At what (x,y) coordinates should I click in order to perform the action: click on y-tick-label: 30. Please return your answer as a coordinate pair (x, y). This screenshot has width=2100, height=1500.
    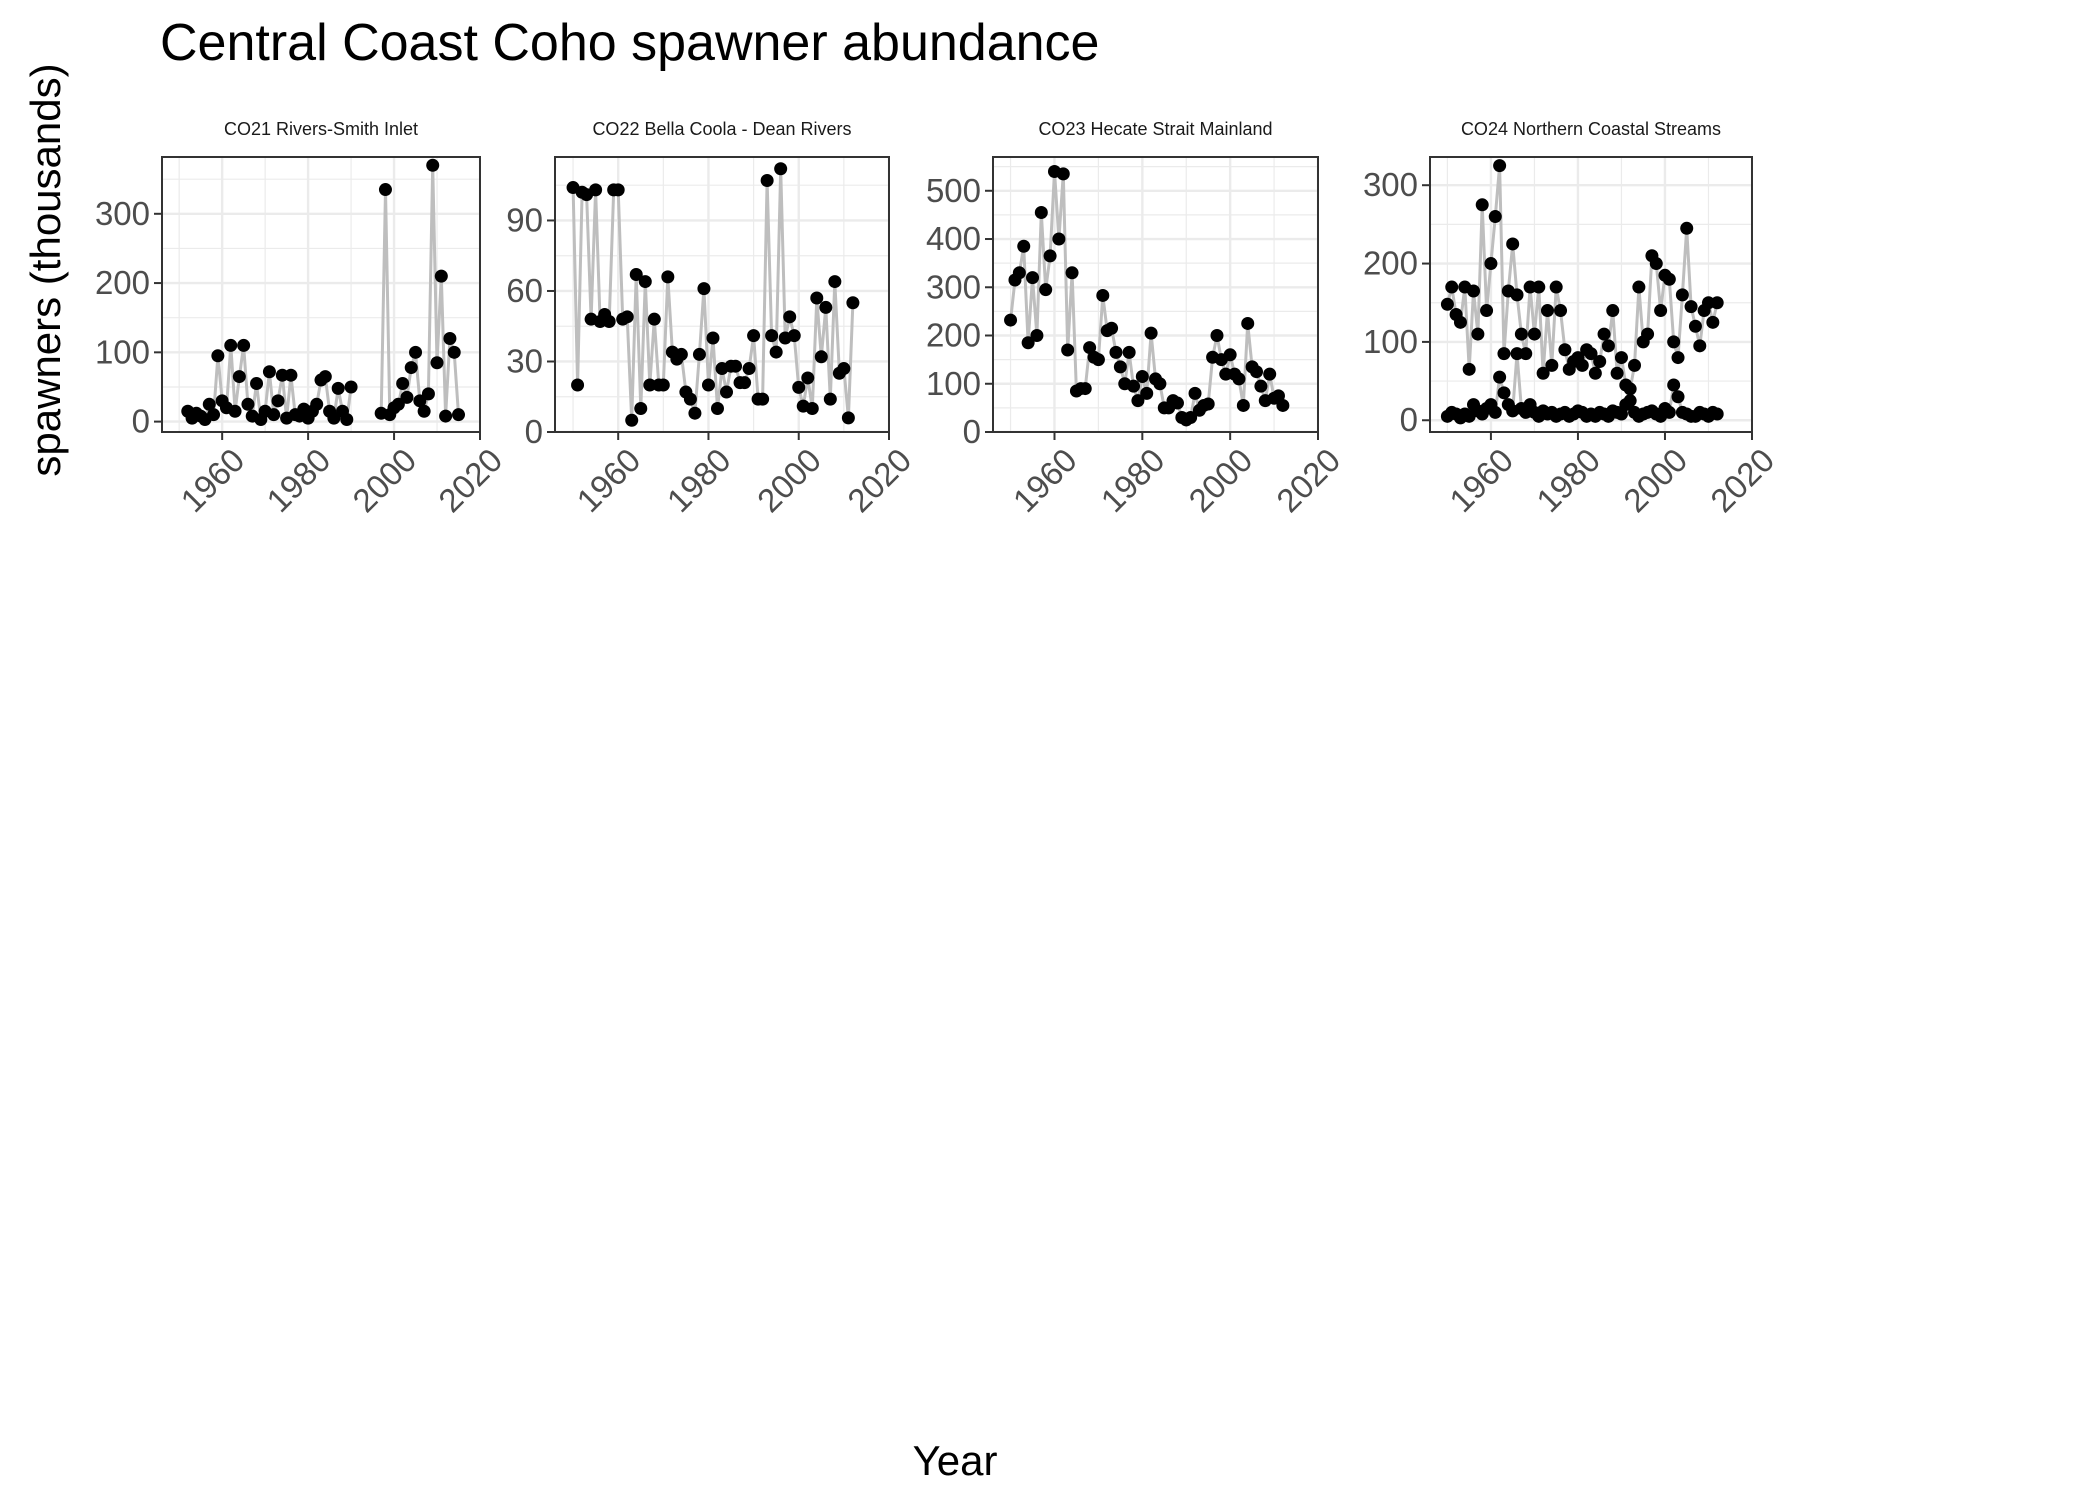
    Looking at the image, I should click on (524, 360).